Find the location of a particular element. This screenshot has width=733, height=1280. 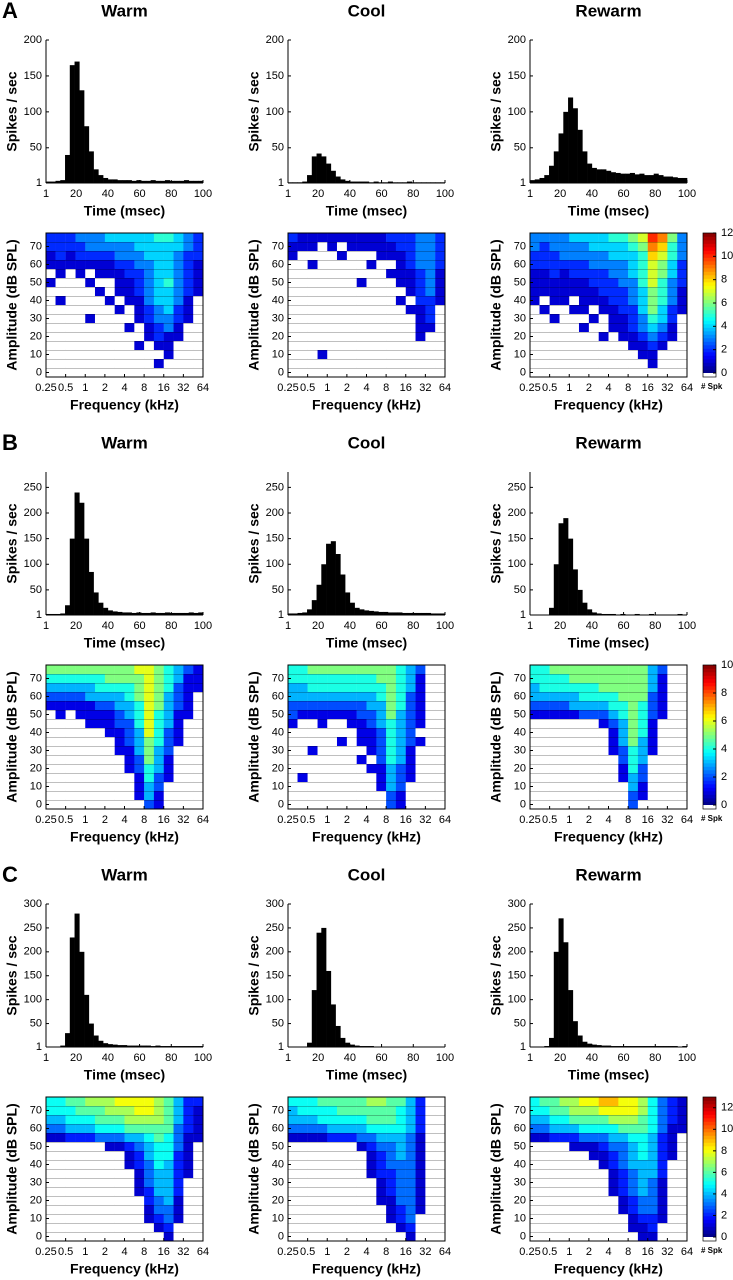

y-tick-label: 250 is located at coordinates (517, 928).